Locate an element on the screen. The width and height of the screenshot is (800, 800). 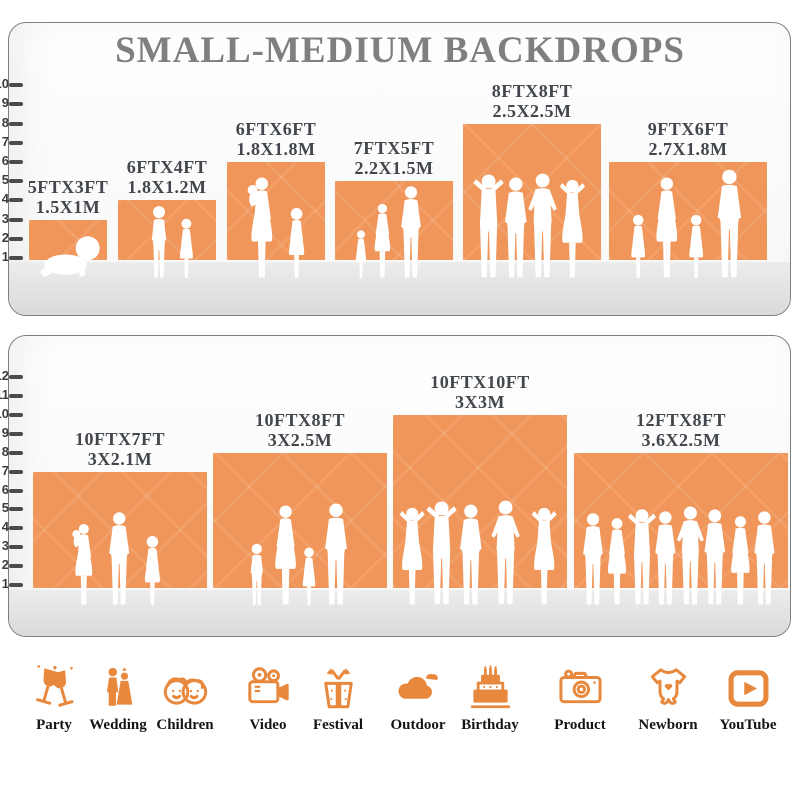
youtube-icon is located at coordinates (748, 688).